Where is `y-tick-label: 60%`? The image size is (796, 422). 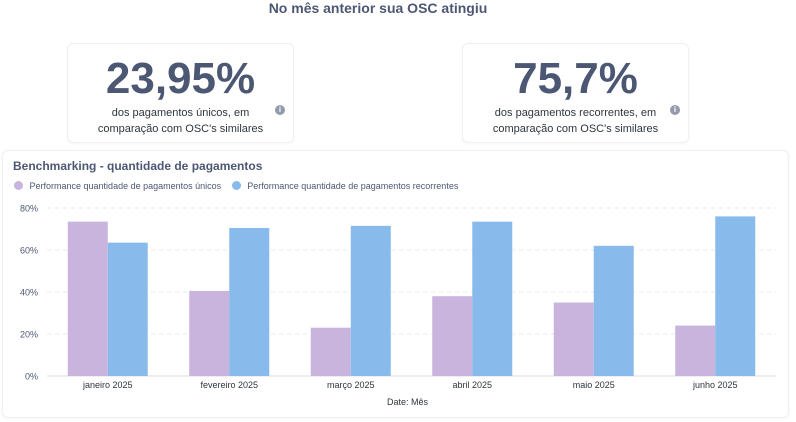 y-tick-label: 60% is located at coordinates (29, 251).